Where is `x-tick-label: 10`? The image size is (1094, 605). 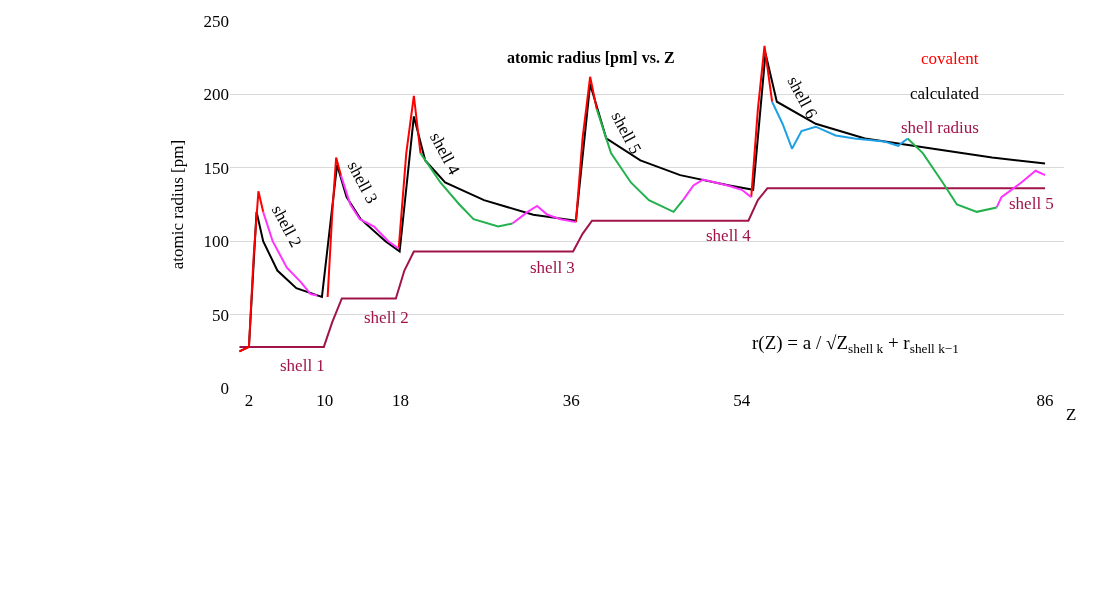
x-tick-label: 10 is located at coordinates (325, 400).